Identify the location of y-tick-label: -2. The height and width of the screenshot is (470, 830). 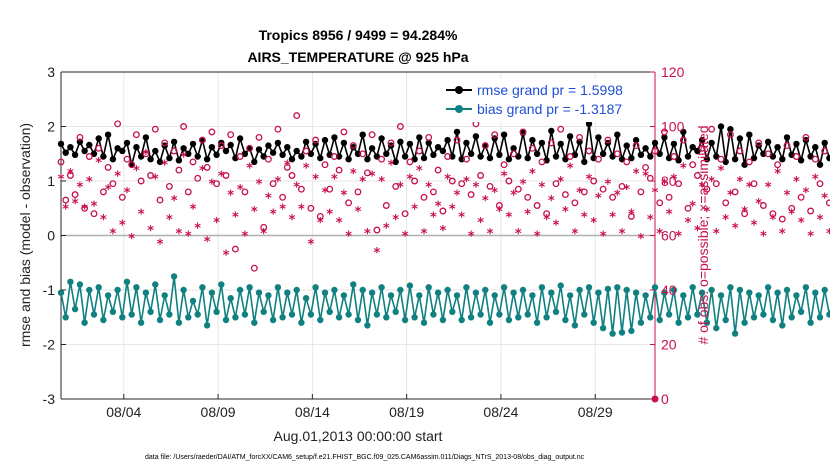
(49, 345).